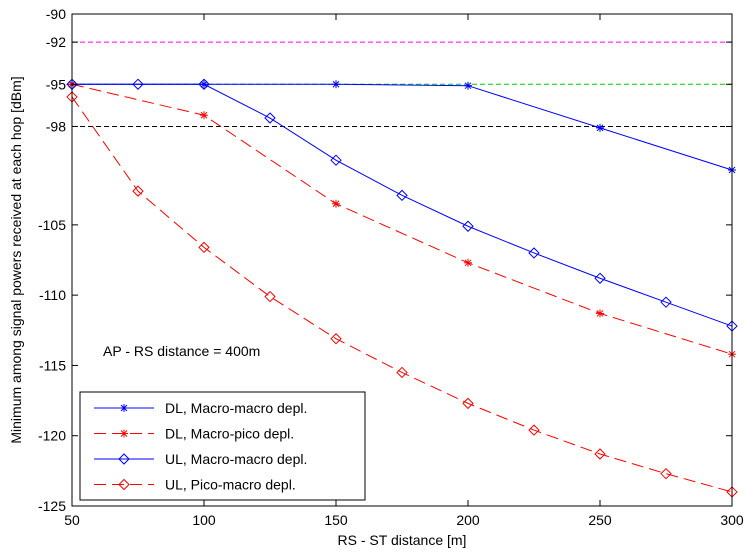 The width and height of the screenshot is (745, 554). I want to click on x-tick-label-3: 200, so click(468, 520).